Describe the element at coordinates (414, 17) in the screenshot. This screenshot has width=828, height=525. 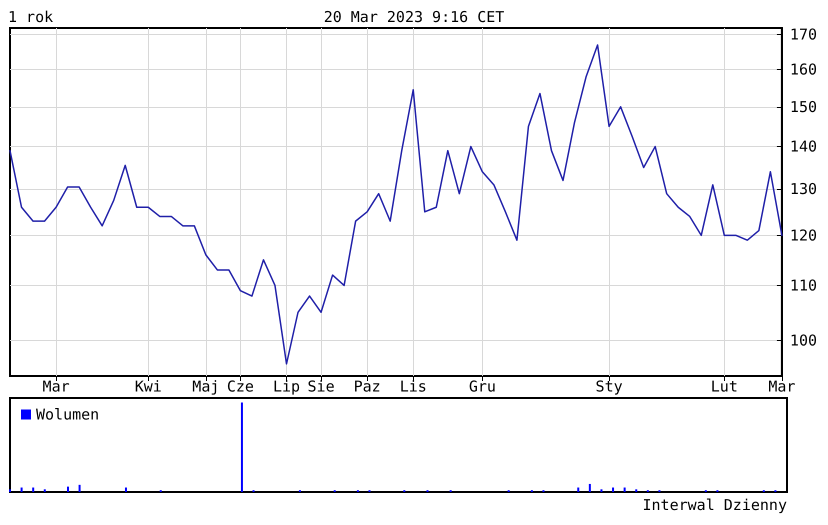
I see `chart-subtitle: 20 Mar 2023 9:16 CET` at that location.